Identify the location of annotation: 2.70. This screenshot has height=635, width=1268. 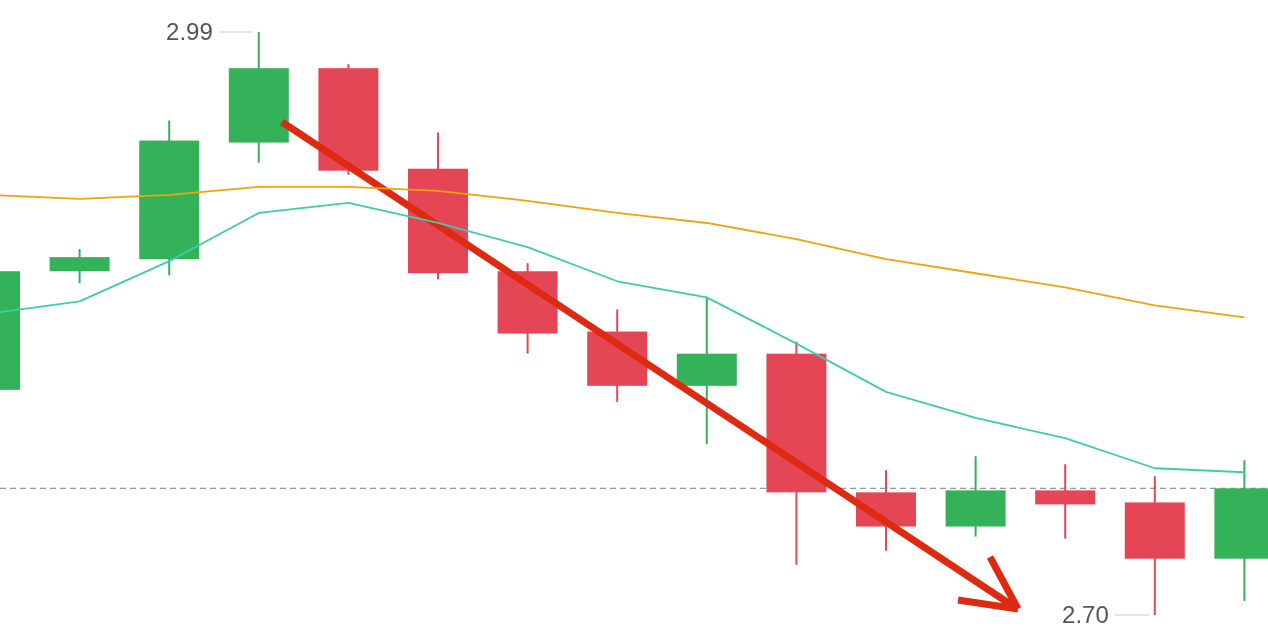
(1085, 615).